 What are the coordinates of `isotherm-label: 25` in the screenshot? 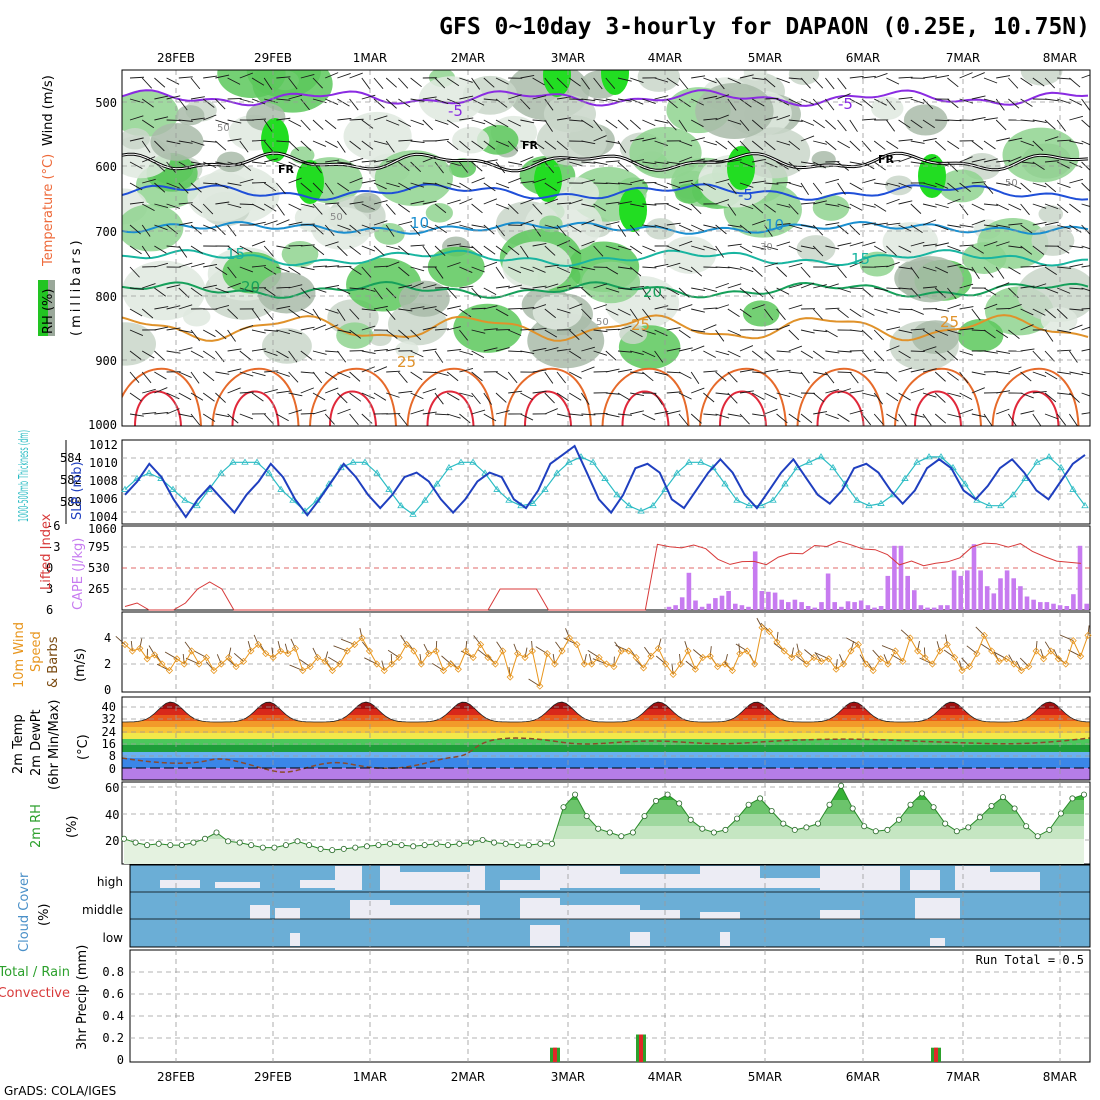 It's located at (949, 322).